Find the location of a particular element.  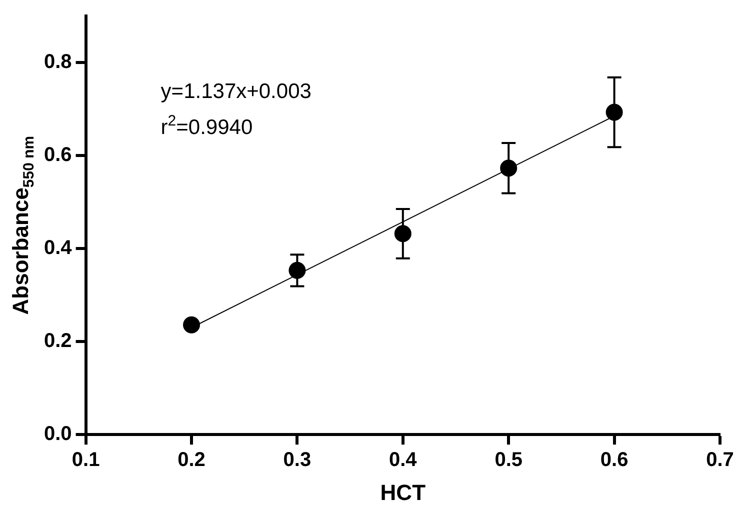

y-tick-label: 0.4 is located at coordinates (58, 248).